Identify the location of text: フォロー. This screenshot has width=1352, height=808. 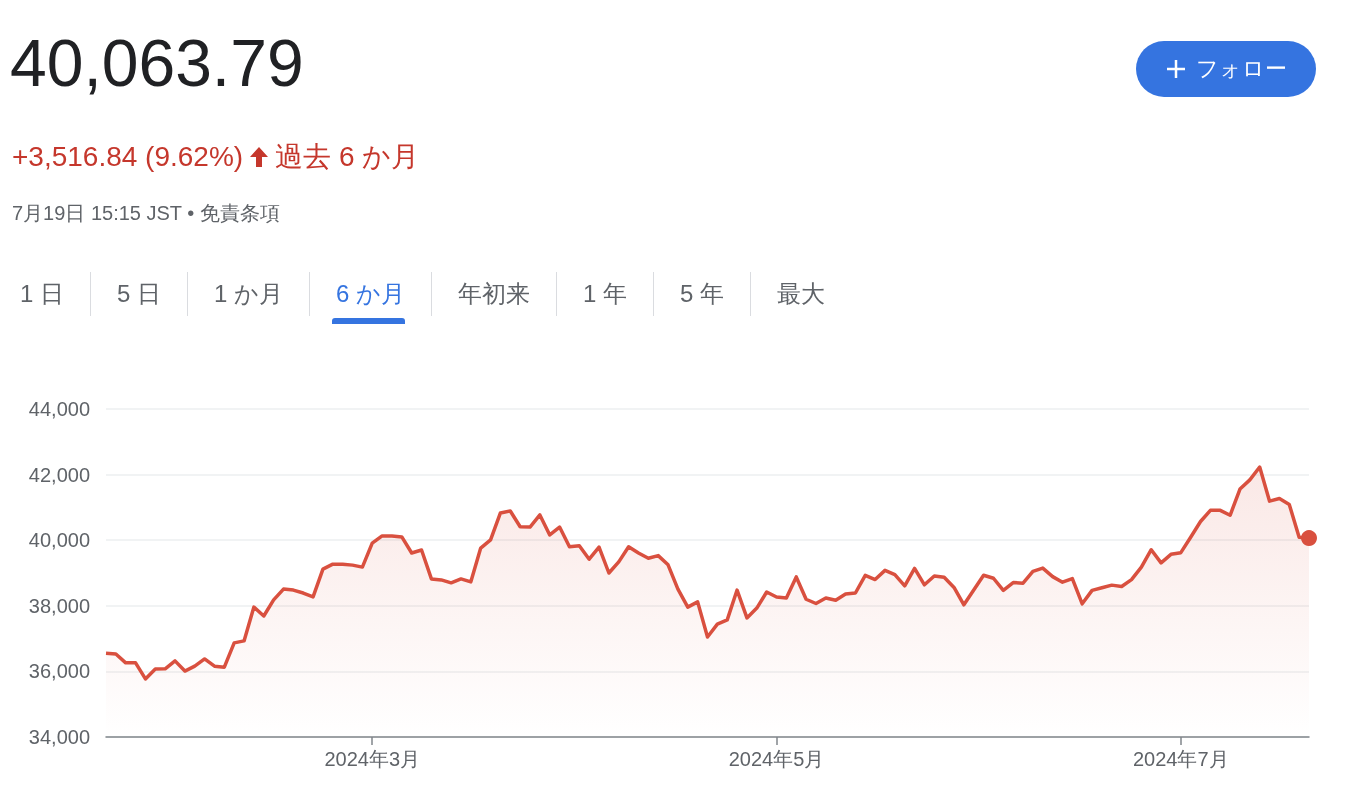
(1241, 69).